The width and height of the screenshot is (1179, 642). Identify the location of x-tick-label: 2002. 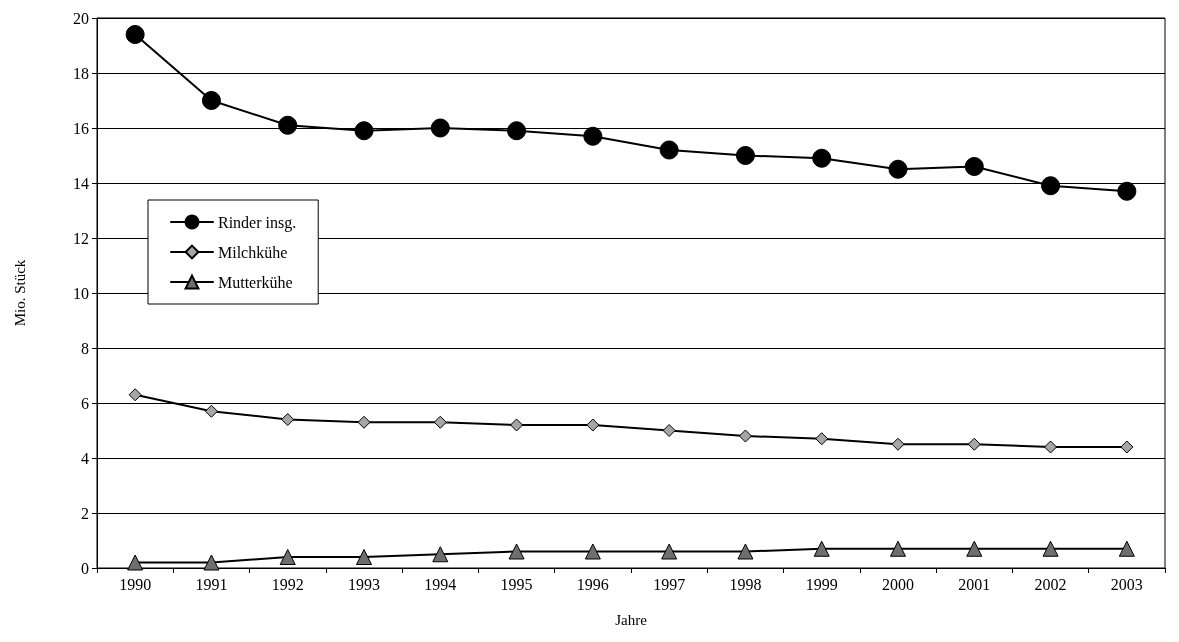
(1050, 584).